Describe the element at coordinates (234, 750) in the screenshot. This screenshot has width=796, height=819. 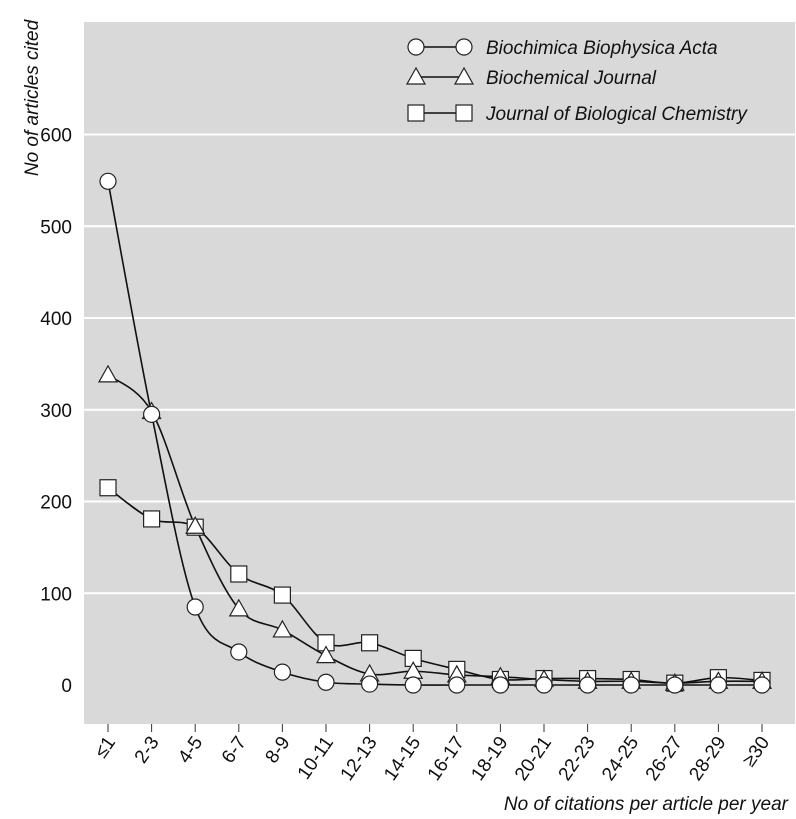
I see `x-tick-label: 6-7` at that location.